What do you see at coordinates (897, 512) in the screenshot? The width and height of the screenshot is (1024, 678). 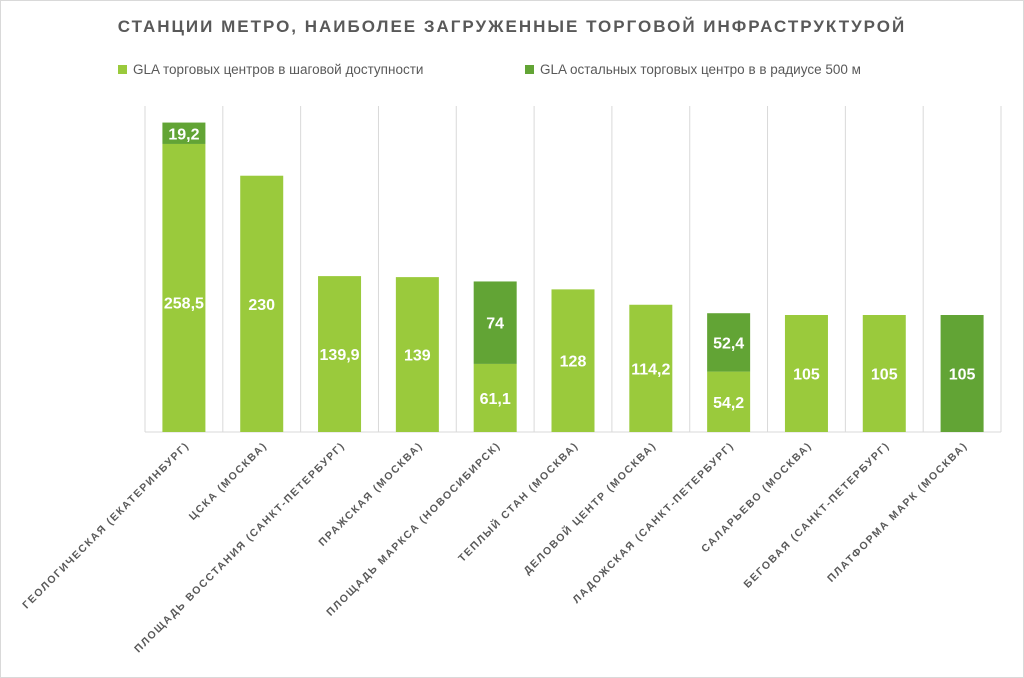 I see `category-label: ПЛАТФОРМА МАРК (МОСКВА)` at bounding box center [897, 512].